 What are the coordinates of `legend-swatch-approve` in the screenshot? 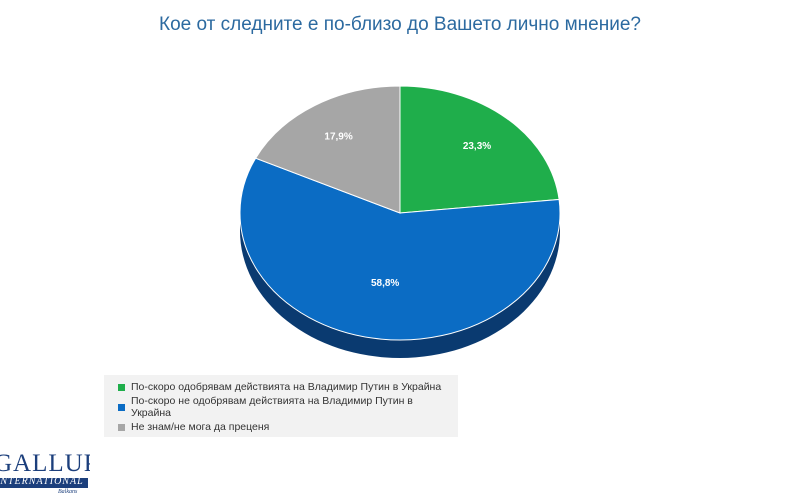 It's located at (121, 387).